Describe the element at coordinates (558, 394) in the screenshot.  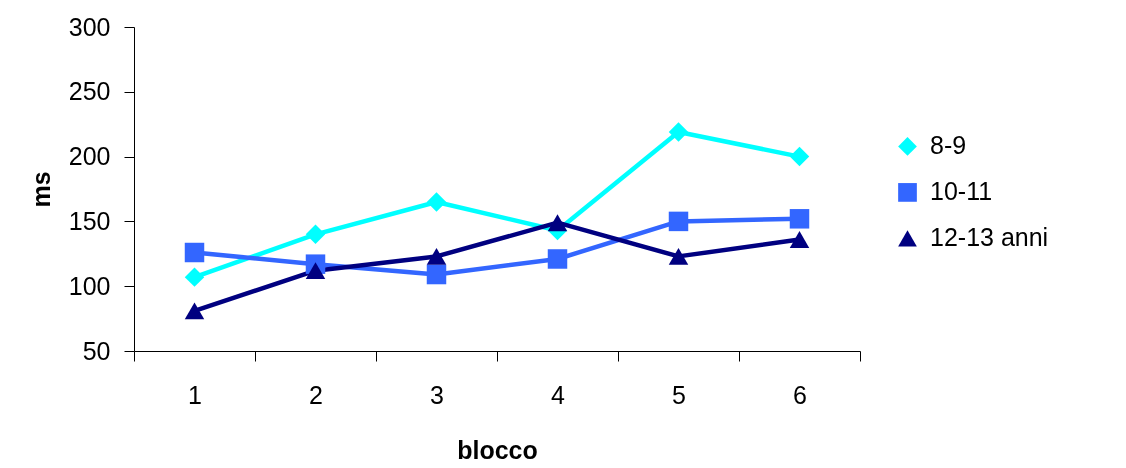
I see `x-tick-label: 4` at that location.